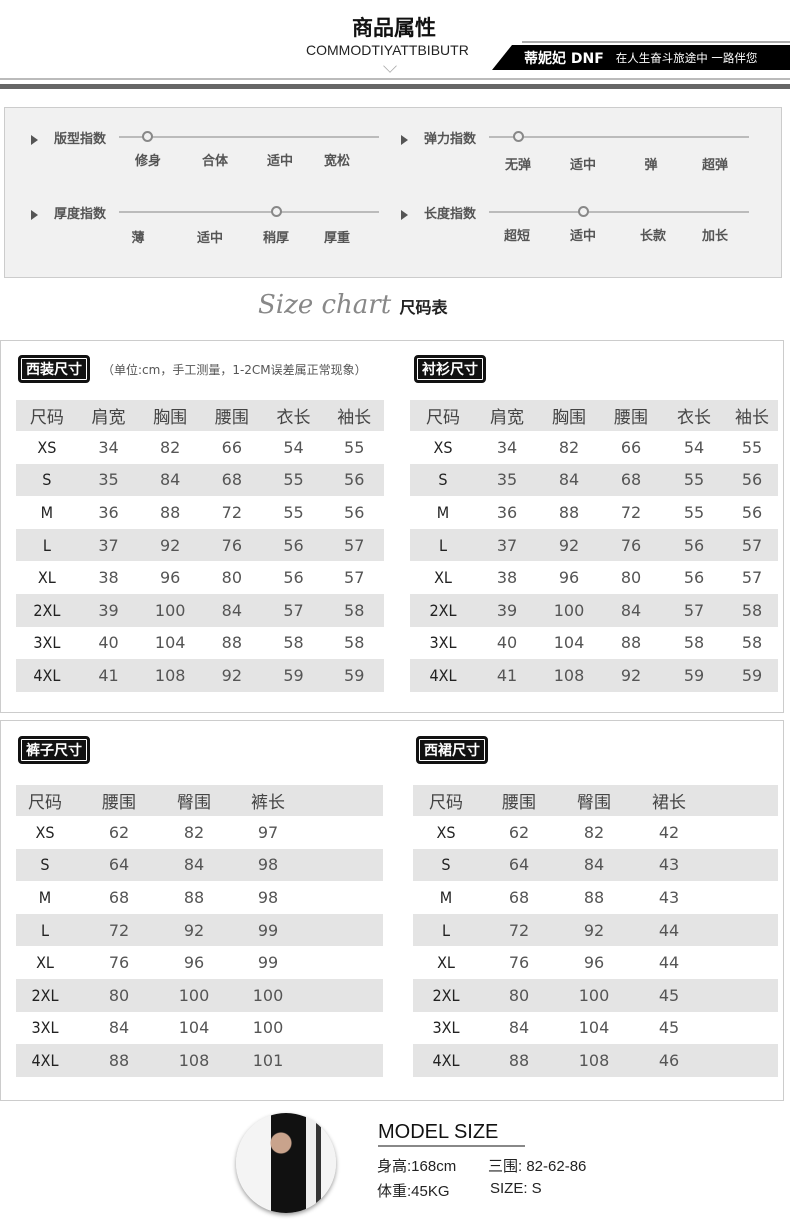 This screenshot has width=790, height=1230. What do you see at coordinates (47, 512) in the screenshot?
I see `table-cell: M` at bounding box center [47, 512].